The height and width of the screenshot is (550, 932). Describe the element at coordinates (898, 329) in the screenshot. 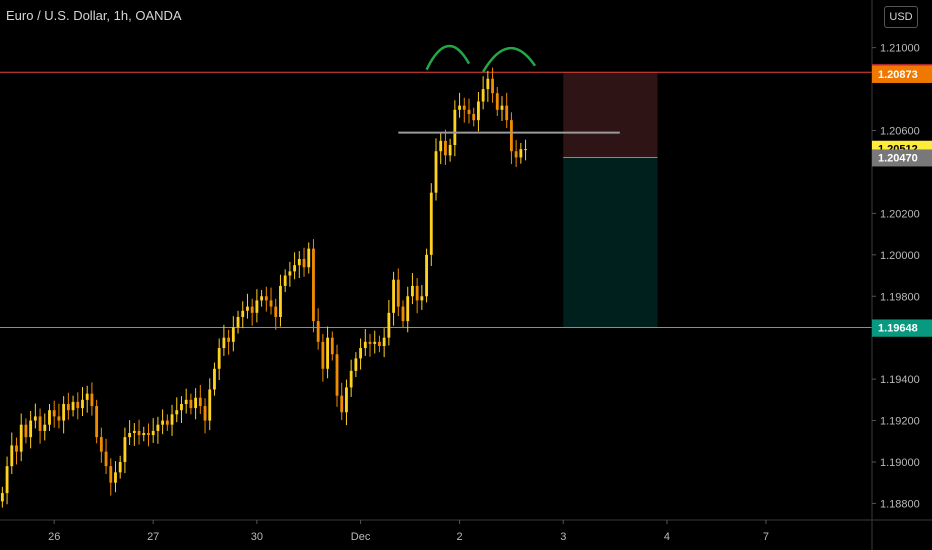

I see `price-label-text: 1.19648` at that location.